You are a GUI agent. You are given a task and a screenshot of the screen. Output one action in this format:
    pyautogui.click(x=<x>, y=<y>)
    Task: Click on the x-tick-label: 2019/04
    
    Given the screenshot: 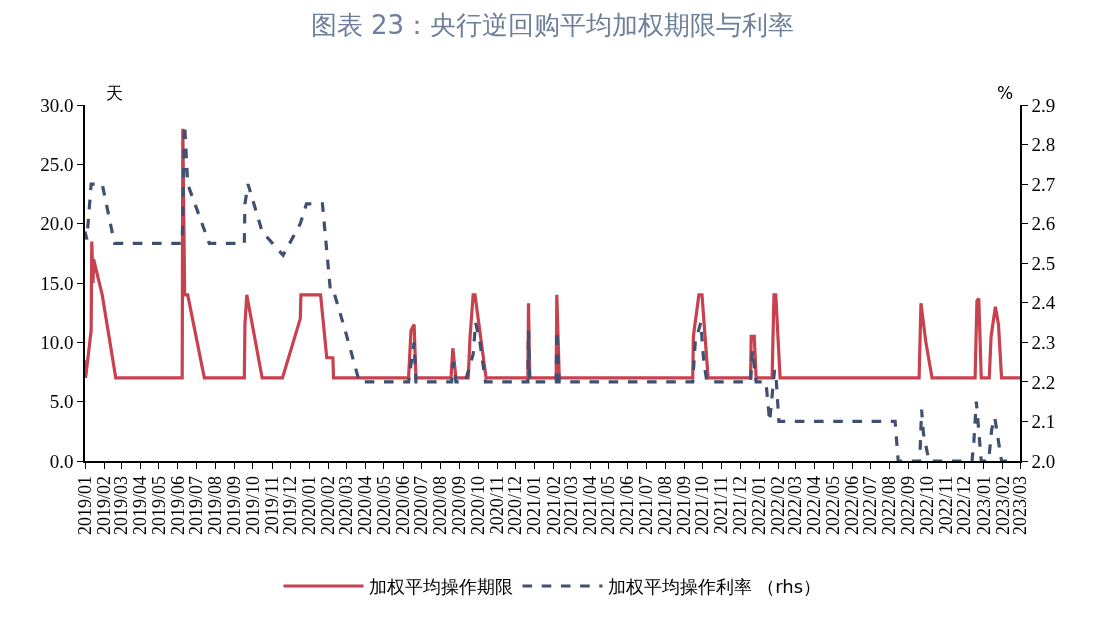 What is the action you would take?
    pyautogui.click(x=140, y=505)
    